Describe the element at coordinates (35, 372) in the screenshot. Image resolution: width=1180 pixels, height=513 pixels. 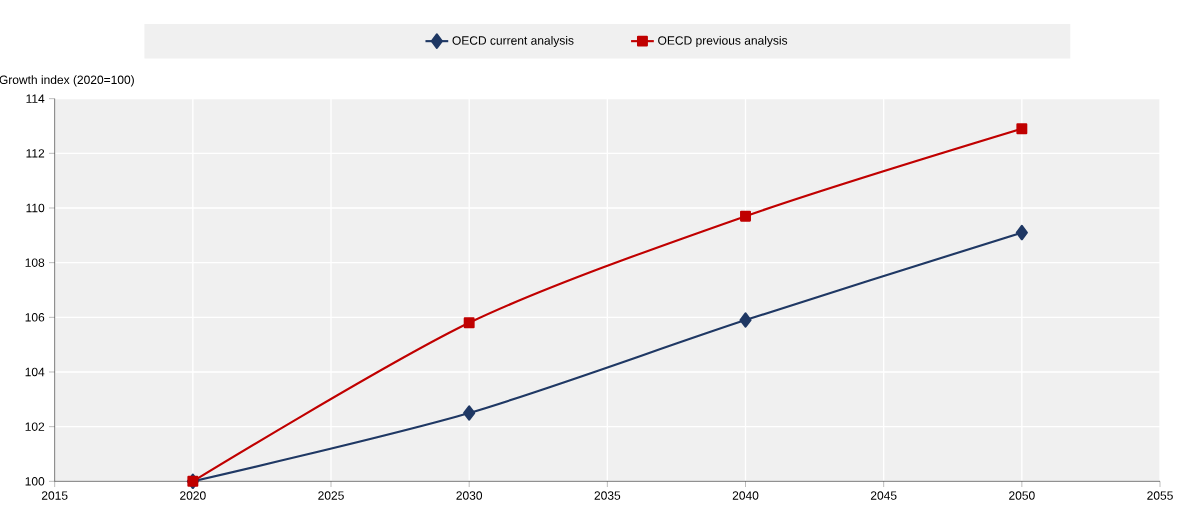
I see `y-tick-label: 104` at that location.